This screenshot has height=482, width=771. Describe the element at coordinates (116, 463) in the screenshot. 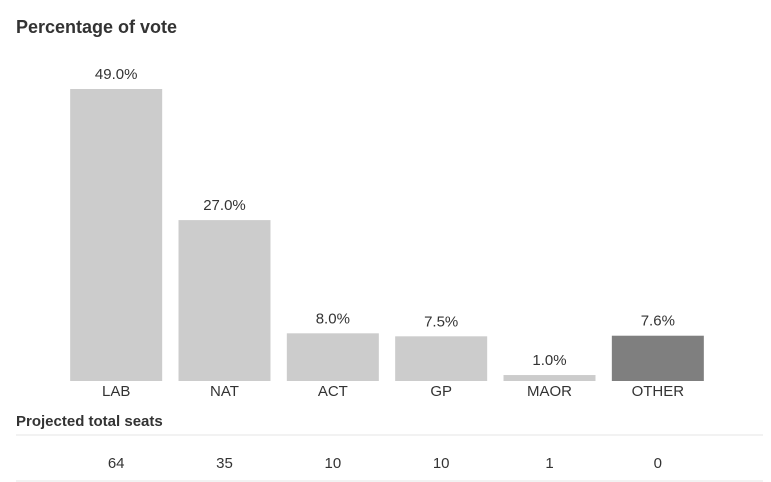

I see `seat-count: 64` at that location.